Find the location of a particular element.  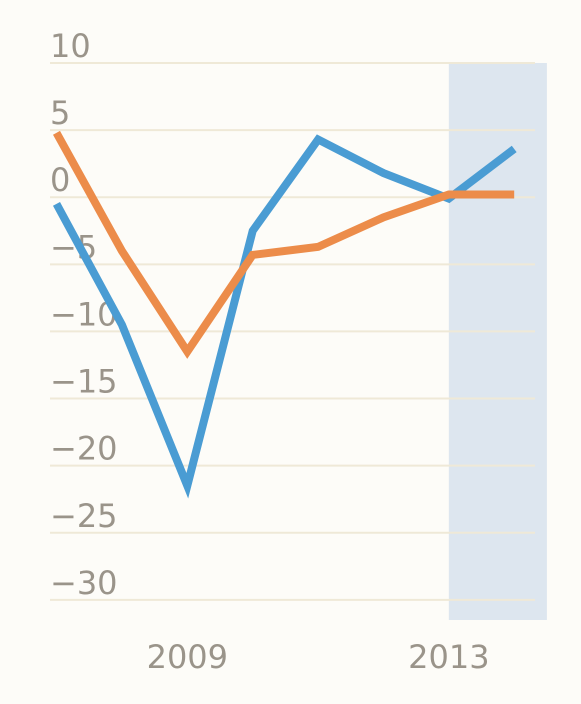

forecast-shaded-region-layer is located at coordinates (497, 341).